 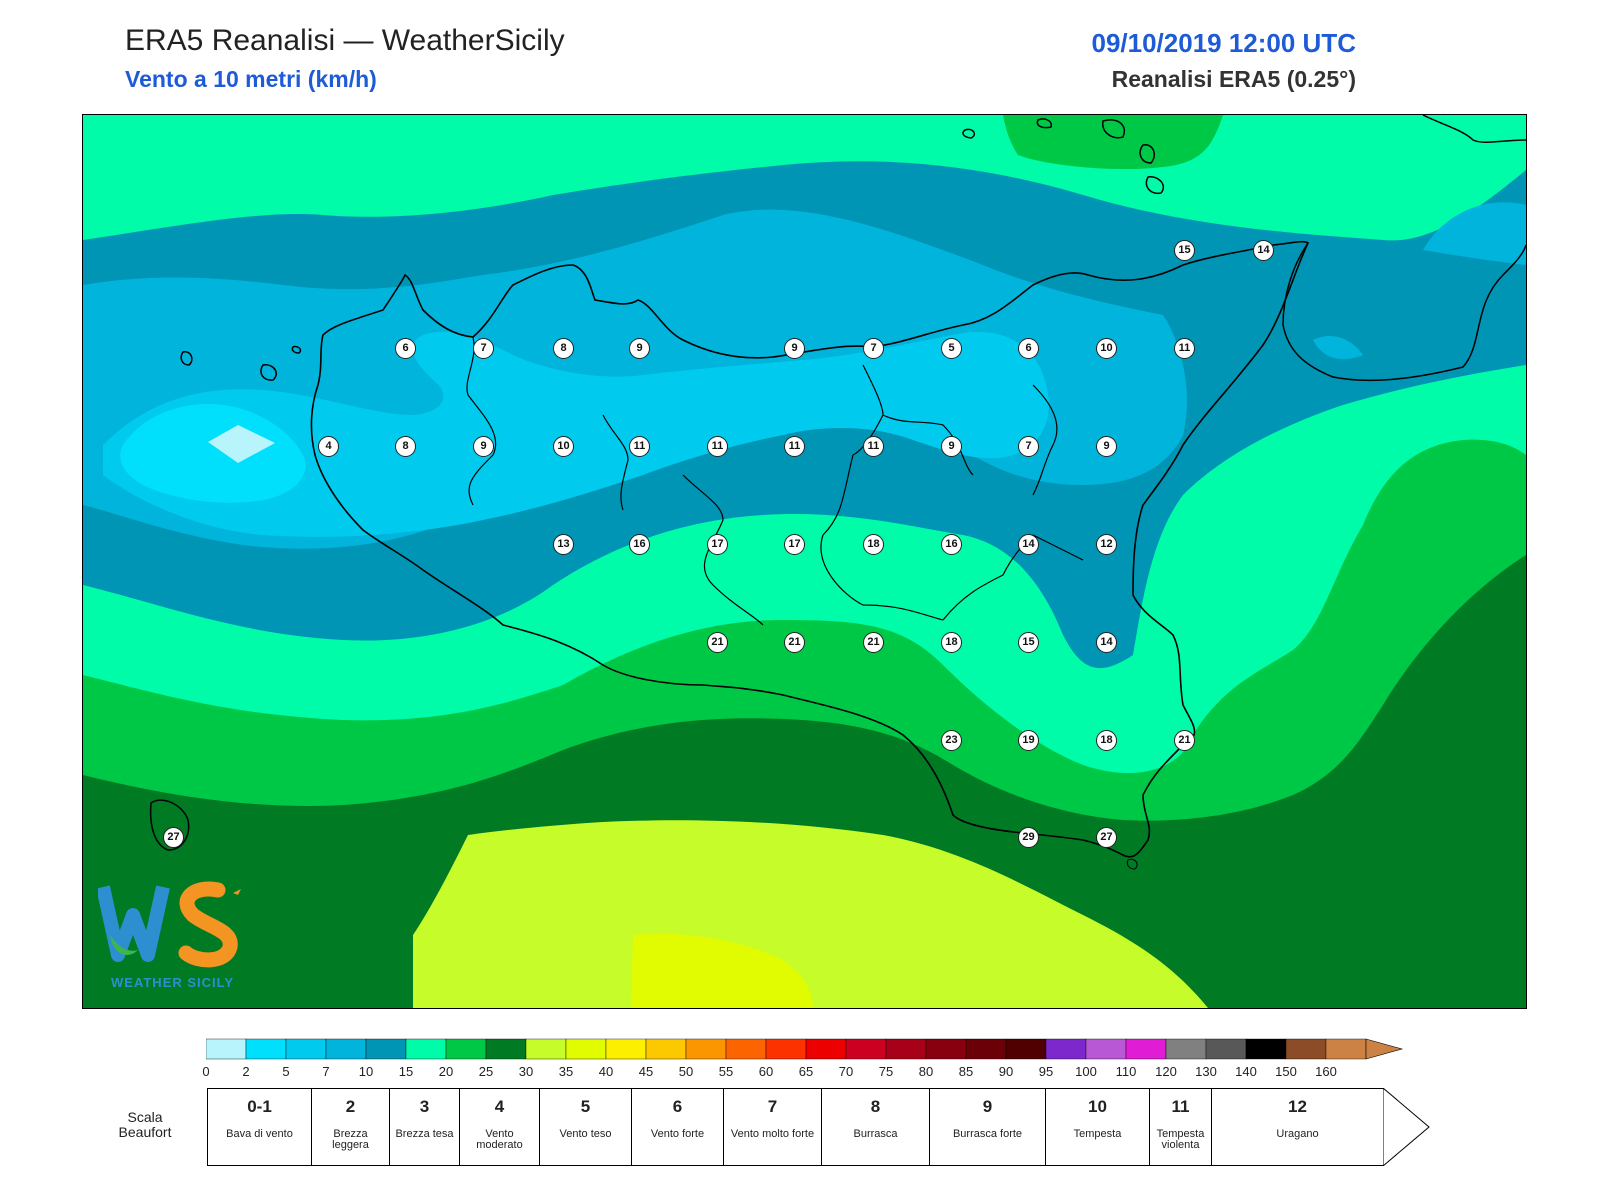 What do you see at coordinates (846, 1071) in the screenshot?
I see `scale-tick-label: 70` at bounding box center [846, 1071].